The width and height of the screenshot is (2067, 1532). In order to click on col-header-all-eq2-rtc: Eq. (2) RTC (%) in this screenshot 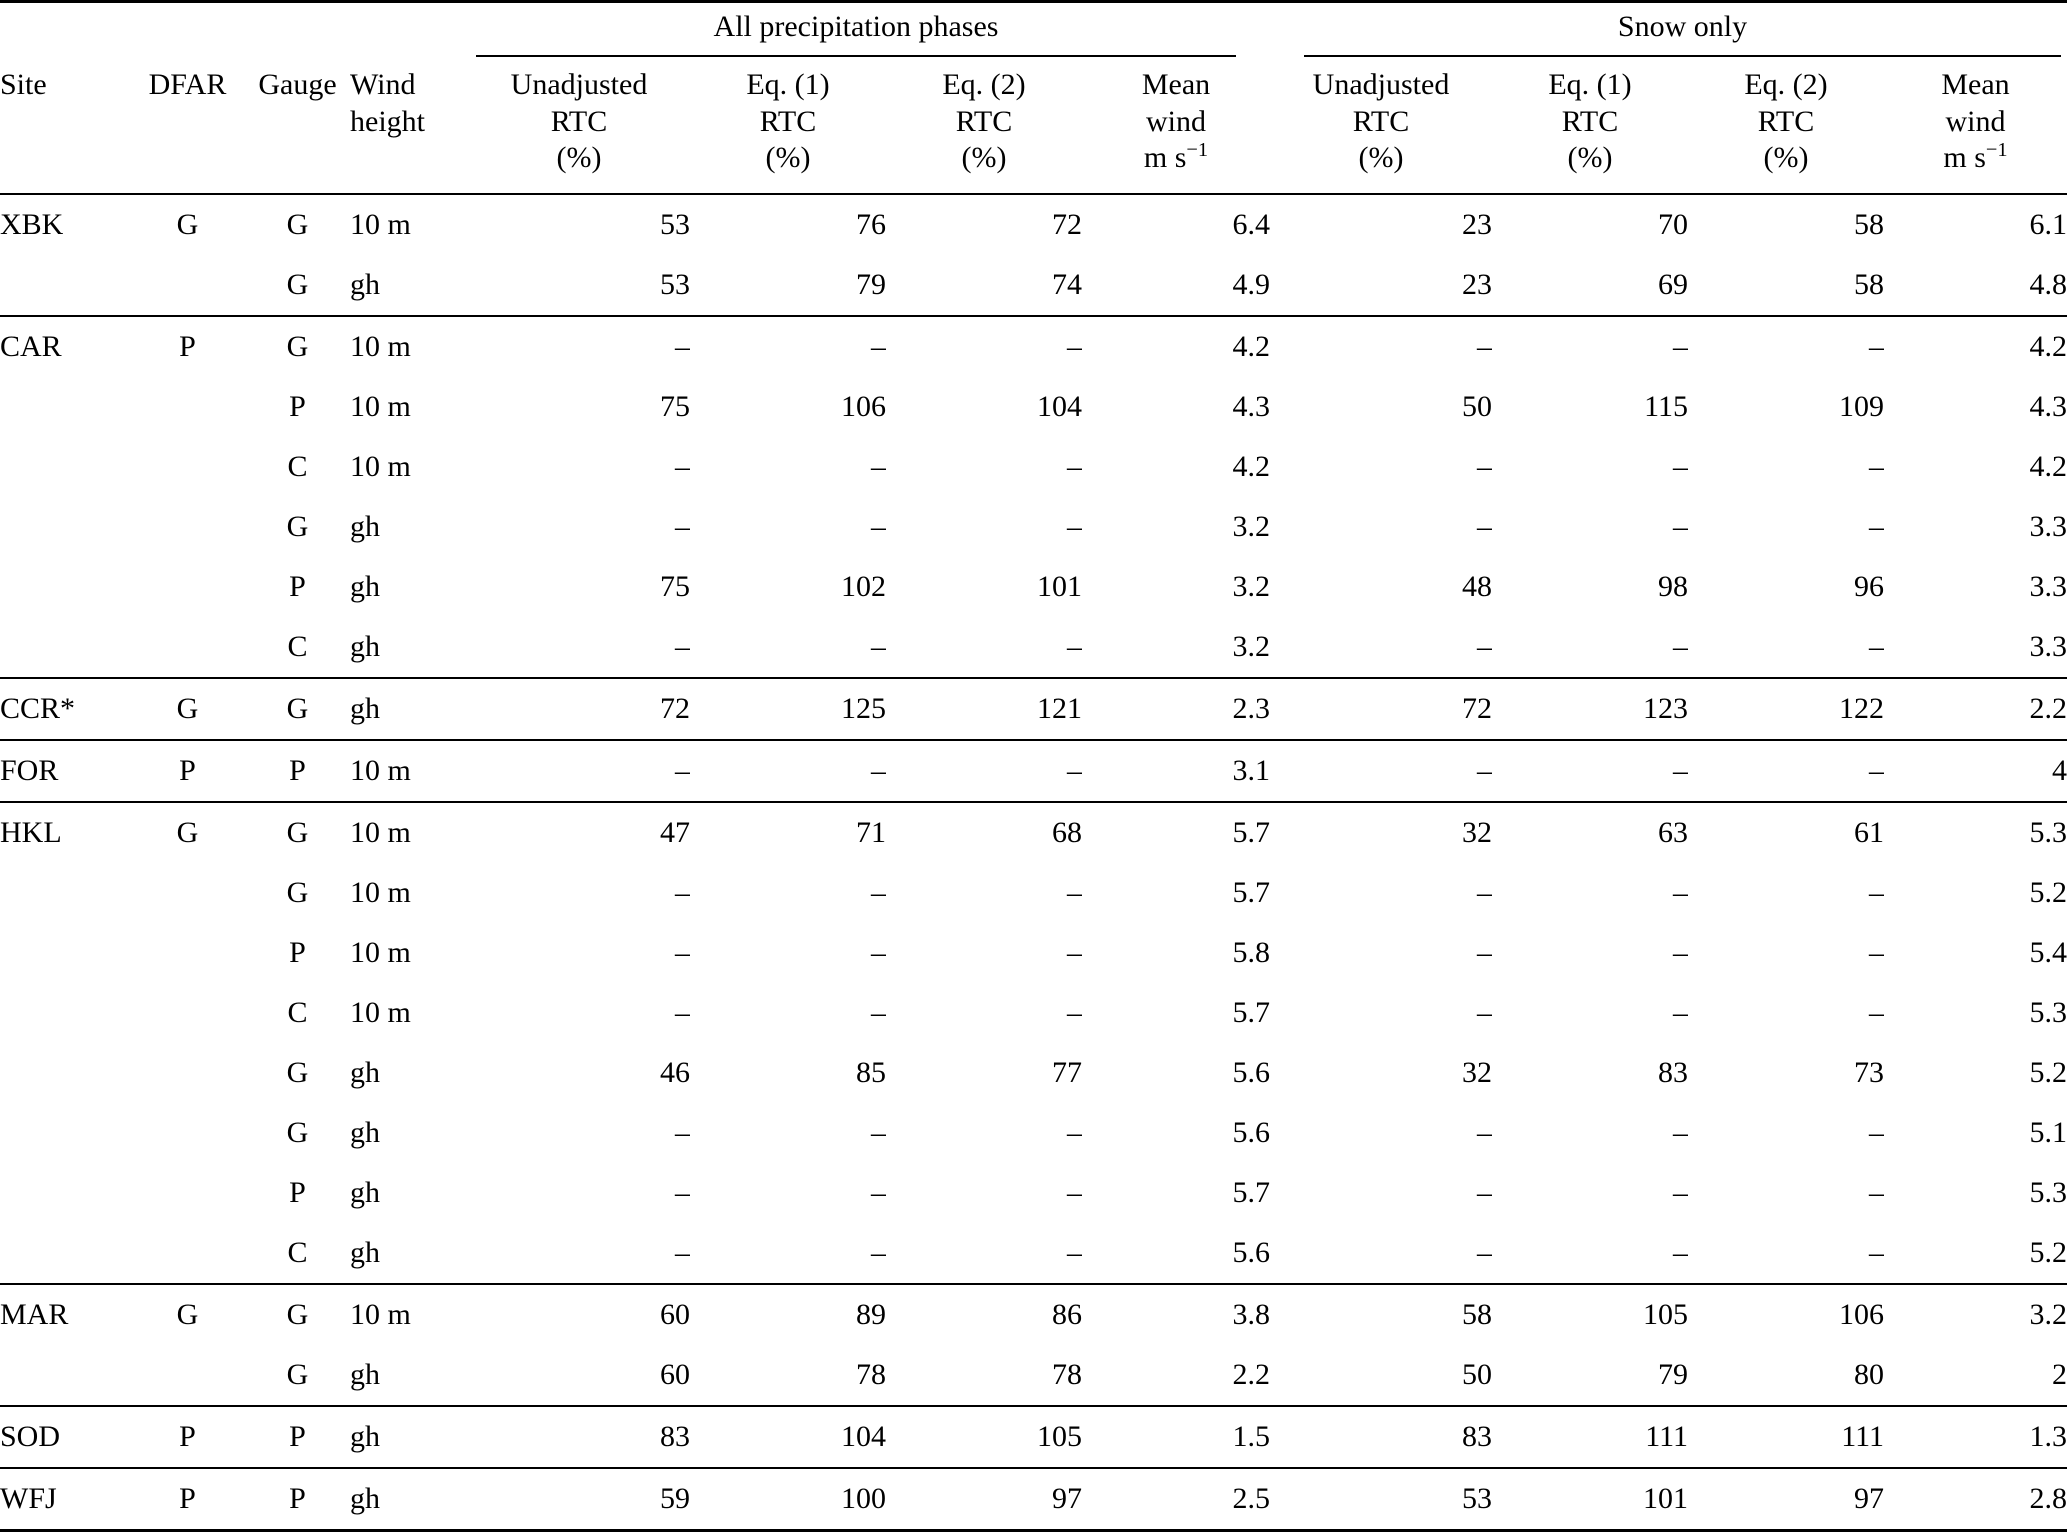, I will do `click(984, 121)`.